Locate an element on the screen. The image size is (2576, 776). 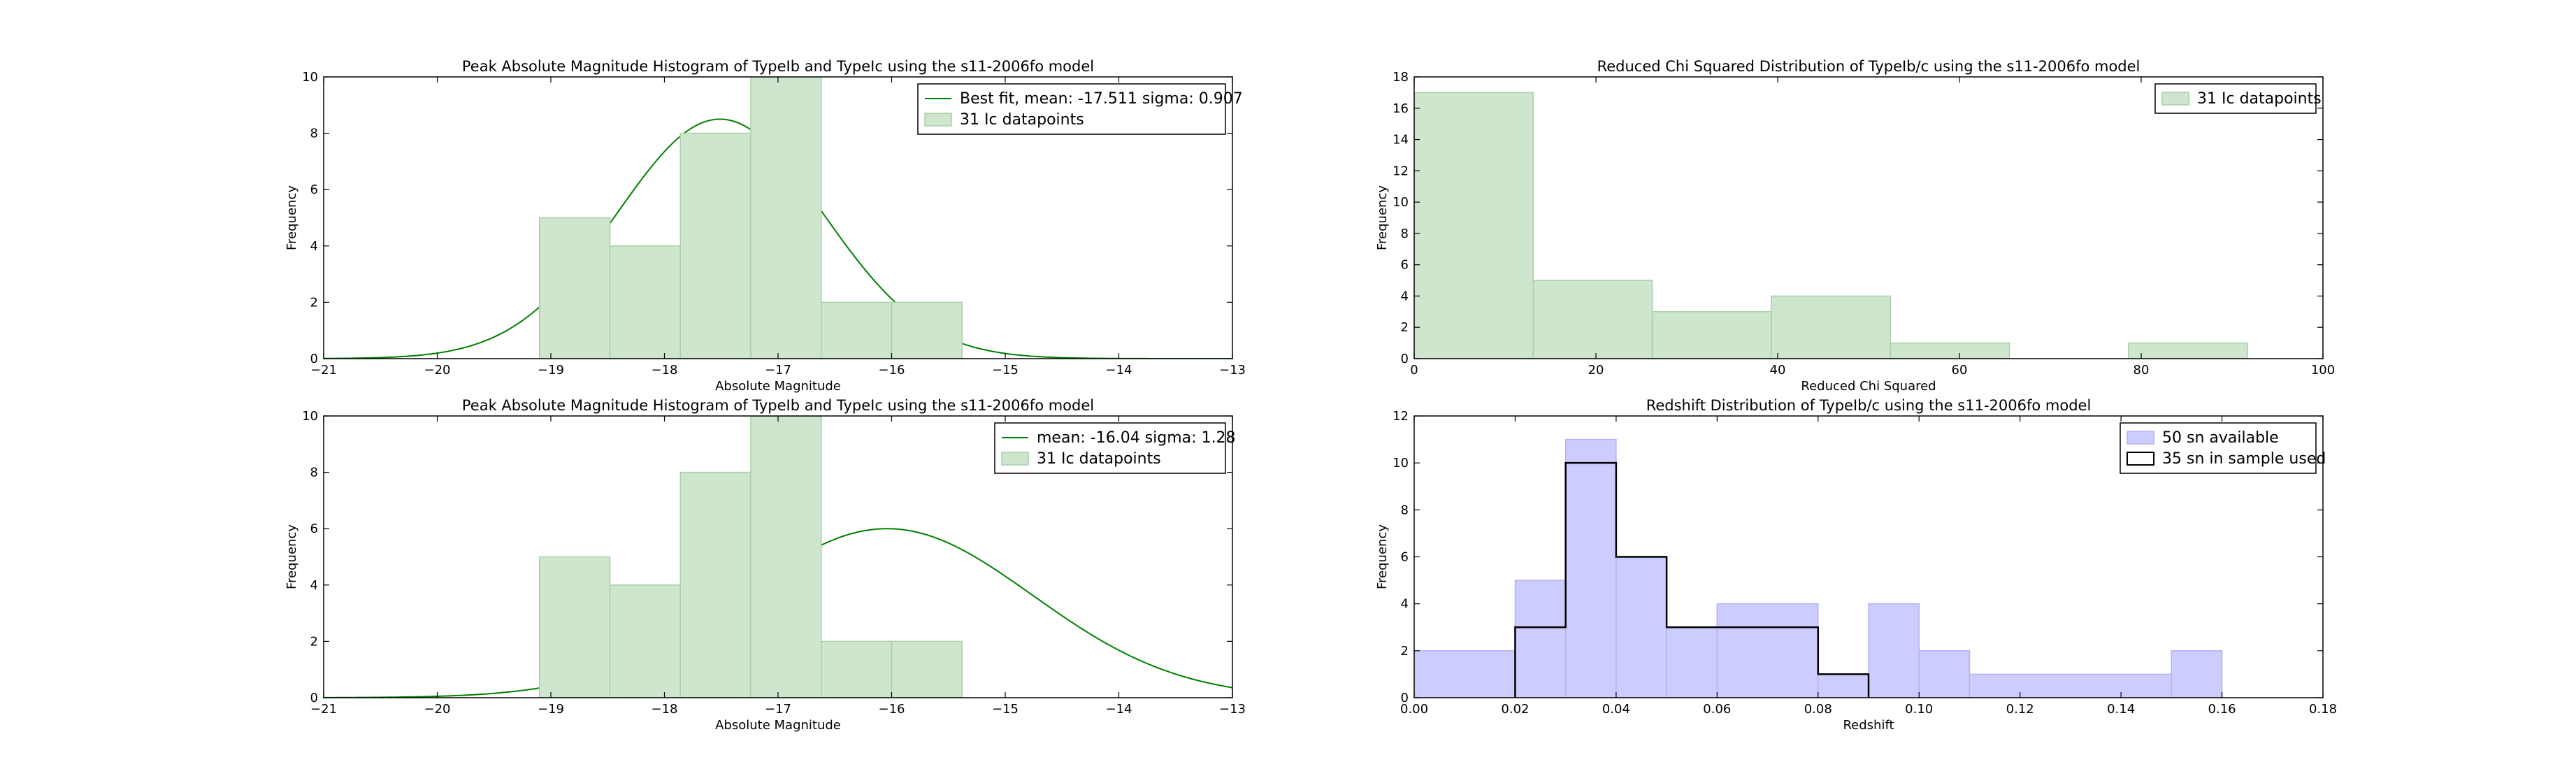
legend: 31 Ic datapoints is located at coordinates (2238, 98).